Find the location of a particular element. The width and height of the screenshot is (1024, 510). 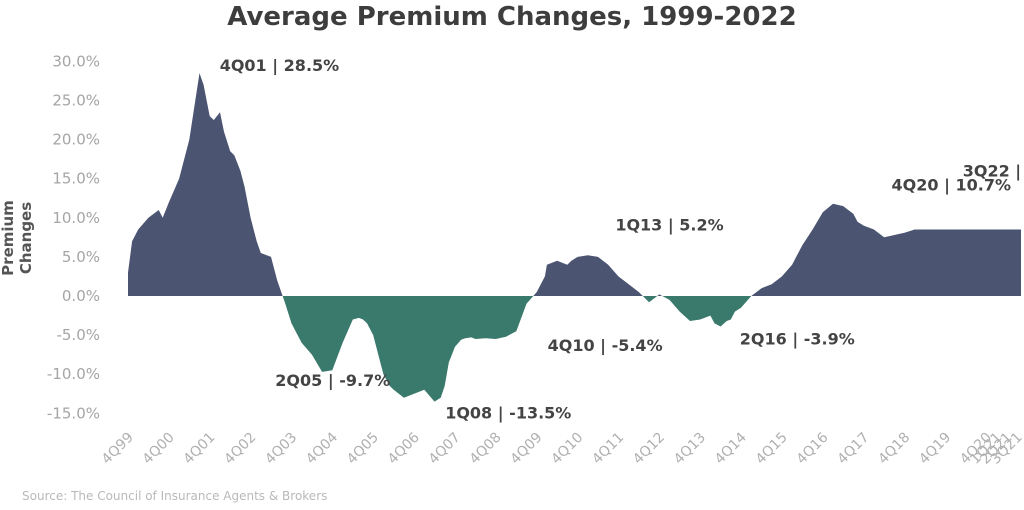

y-tick-label: -10.0% is located at coordinates (73, 374).